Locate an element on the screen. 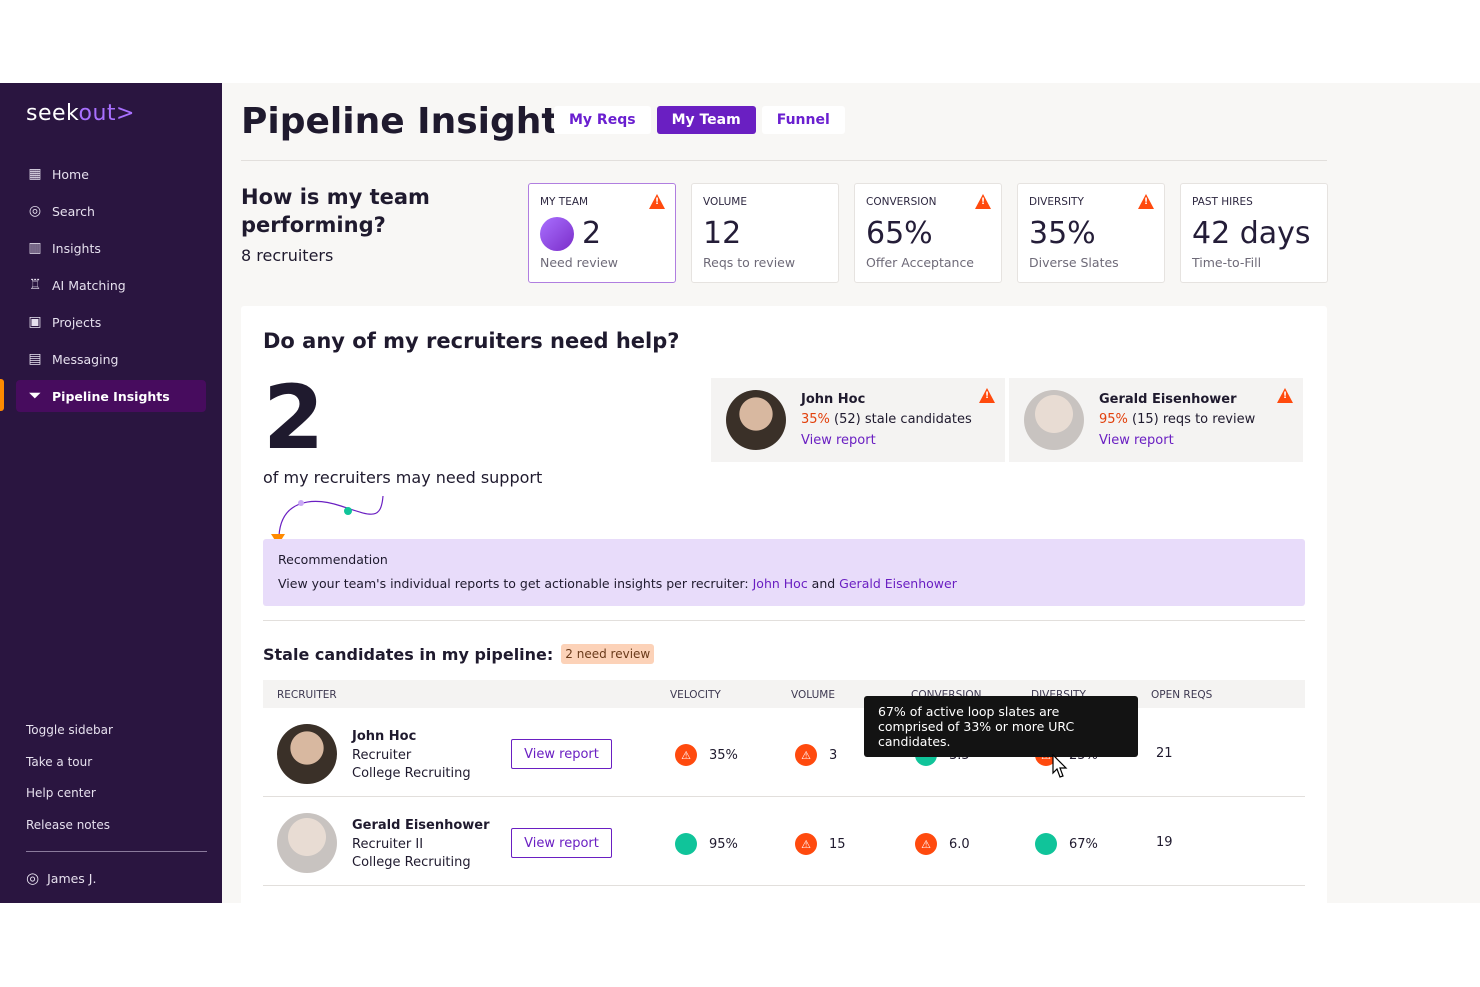 The height and width of the screenshot is (987, 1480). column-header: VOLUME is located at coordinates (813, 695).